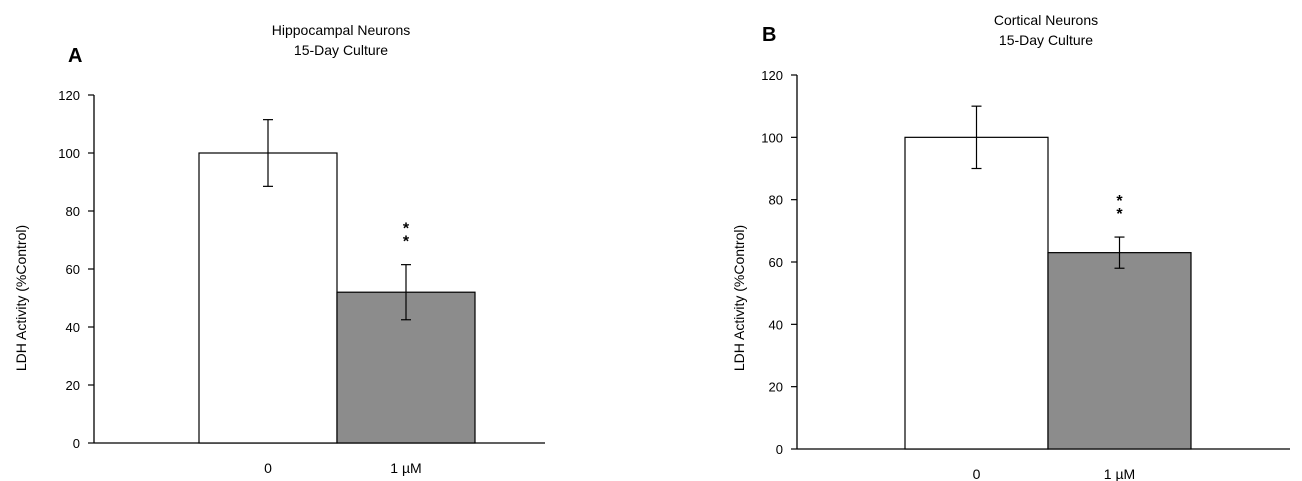 The image size is (1302, 481). What do you see at coordinates (769, 35) in the screenshot?
I see `panel-letter: B` at bounding box center [769, 35].